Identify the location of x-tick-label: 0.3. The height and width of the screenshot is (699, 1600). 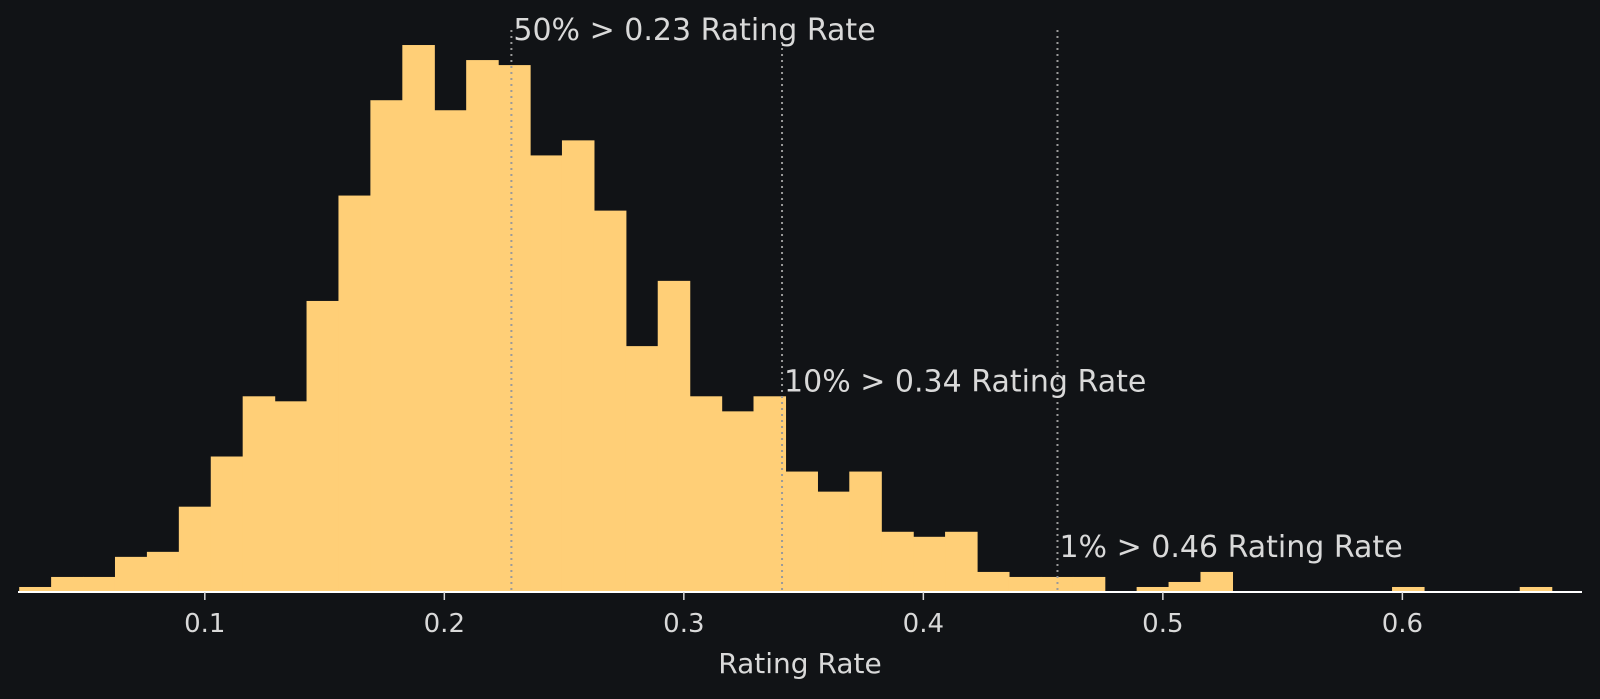
(683, 624).